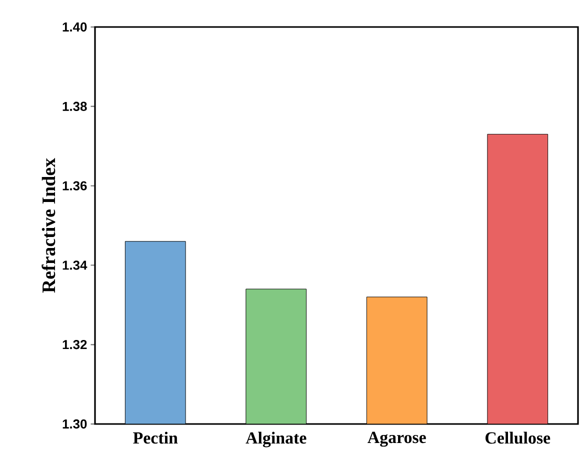  What do you see at coordinates (155, 438) in the screenshot?
I see `x-tick-label: Pectin` at bounding box center [155, 438].